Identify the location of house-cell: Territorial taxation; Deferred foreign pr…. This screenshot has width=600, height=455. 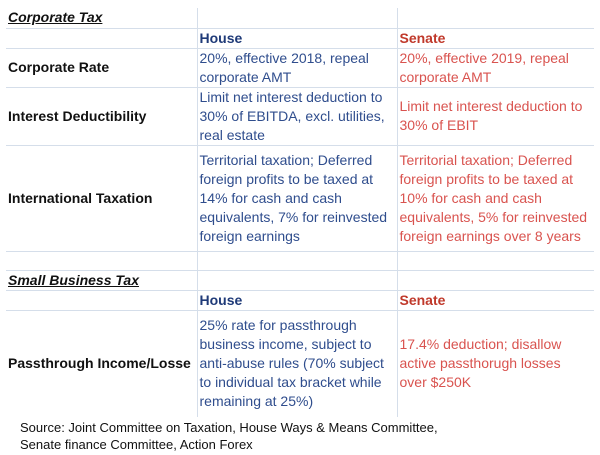
(296, 197).